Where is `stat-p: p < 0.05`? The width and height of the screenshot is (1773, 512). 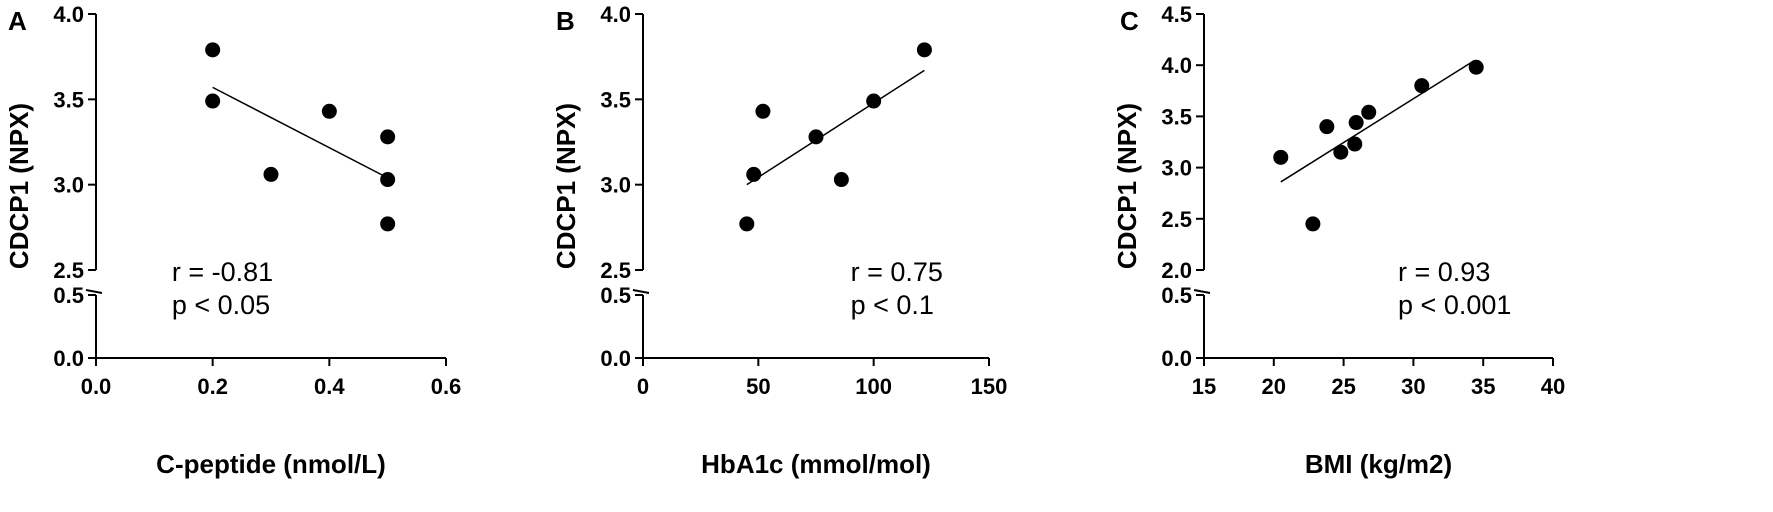 stat-p: p < 0.05 is located at coordinates (221, 305).